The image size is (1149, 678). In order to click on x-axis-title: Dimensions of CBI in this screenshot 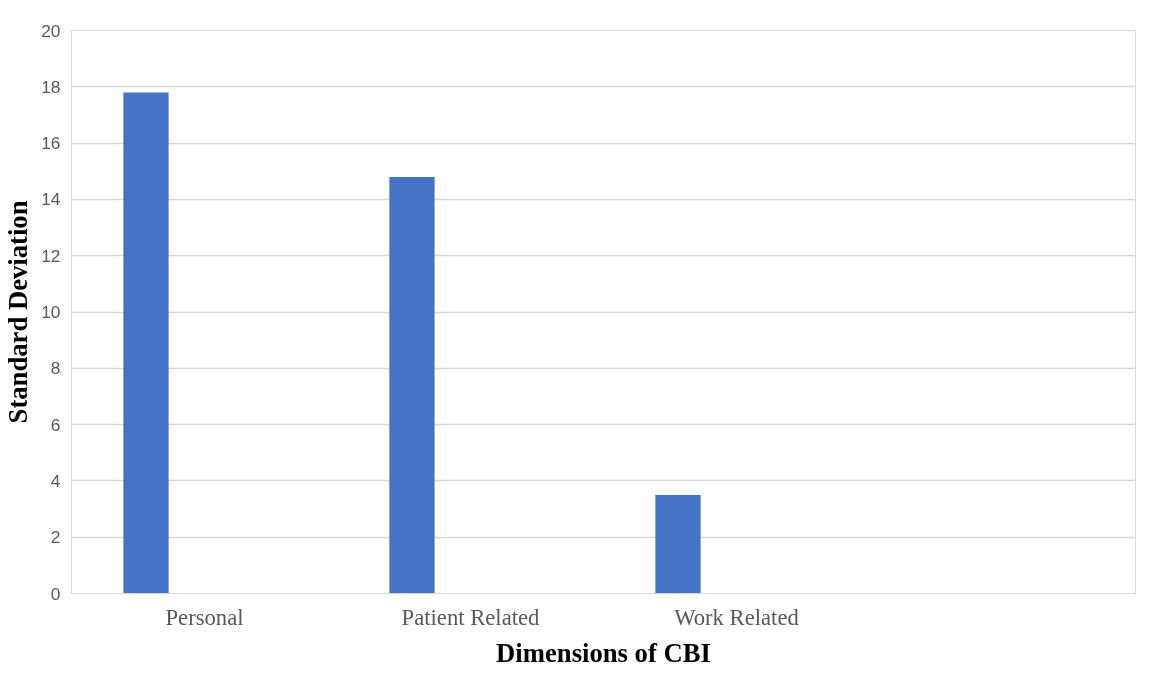, I will do `click(603, 652)`.